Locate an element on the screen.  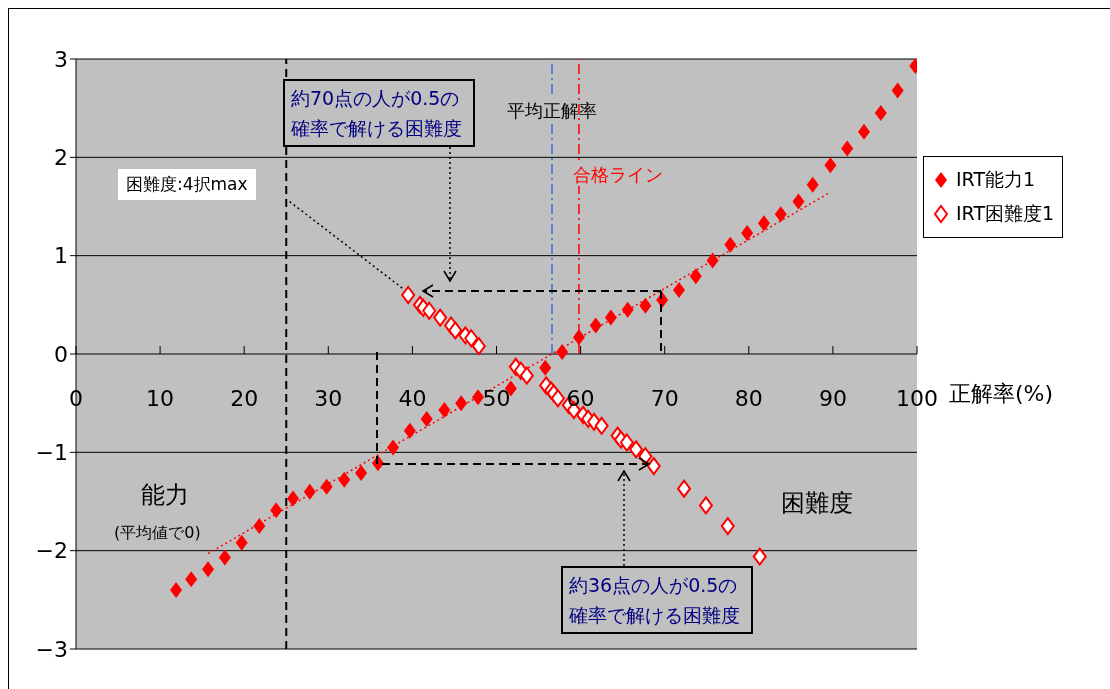
x-tick-label: 20 is located at coordinates (244, 398).